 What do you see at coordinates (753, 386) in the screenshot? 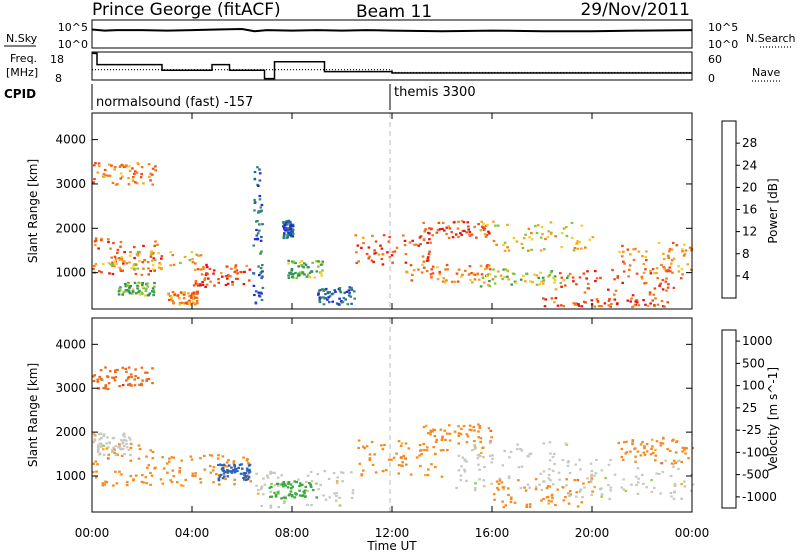
I see `colorbar-tick-label: 100` at bounding box center [753, 386].